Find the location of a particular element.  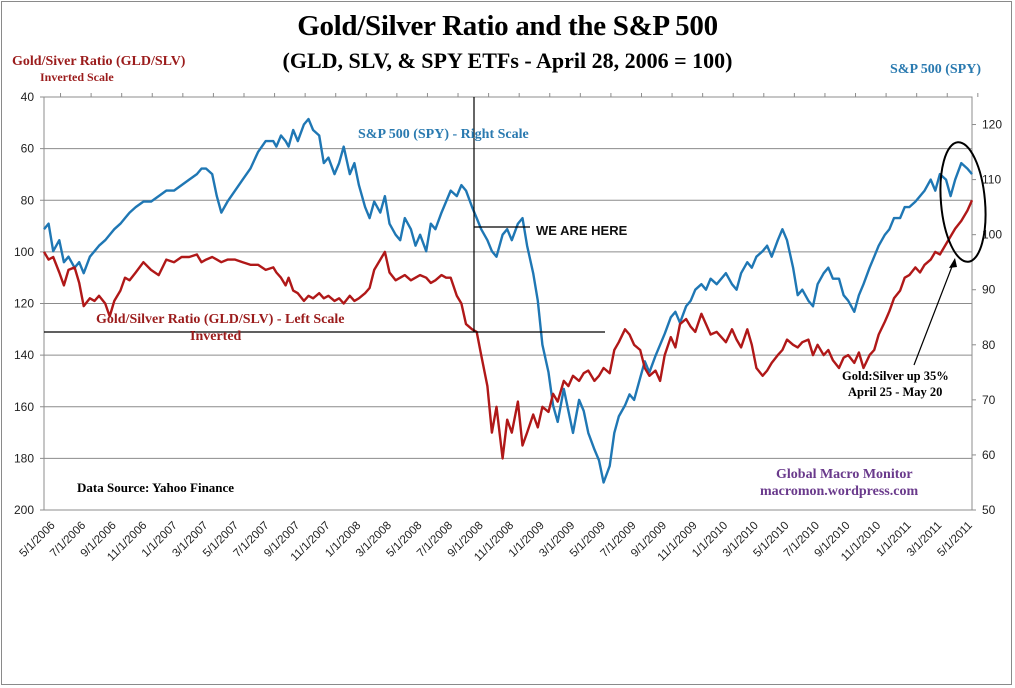

left-axis-title: Gold/Siver Ratio (GLD/SLV) is located at coordinates (99, 61).